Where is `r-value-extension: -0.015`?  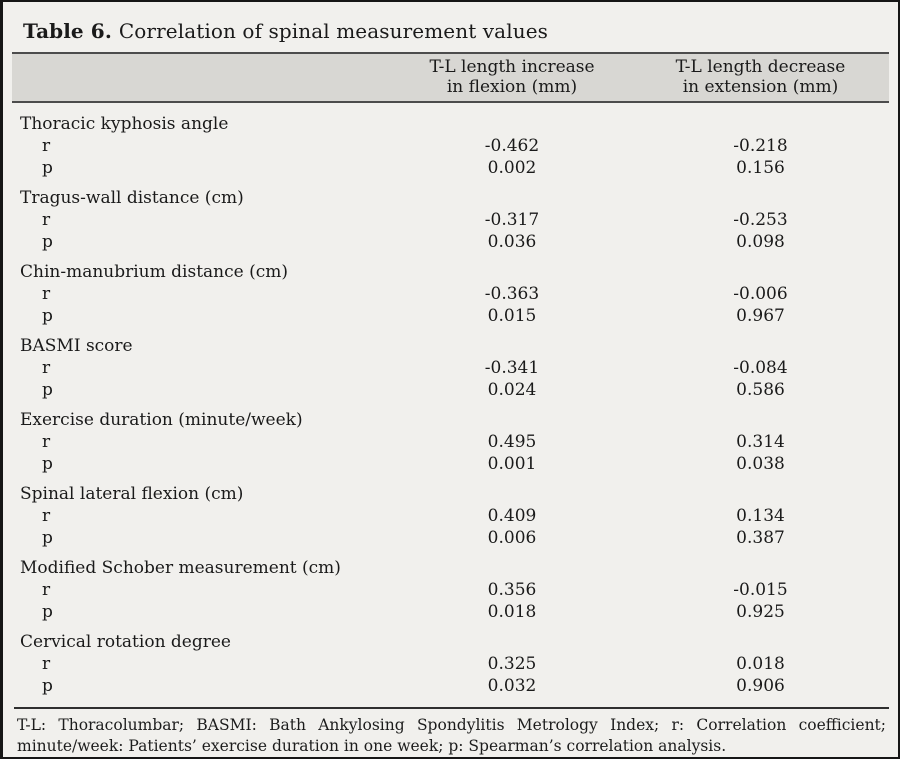 r-value-extension: -0.015 is located at coordinates (760, 590).